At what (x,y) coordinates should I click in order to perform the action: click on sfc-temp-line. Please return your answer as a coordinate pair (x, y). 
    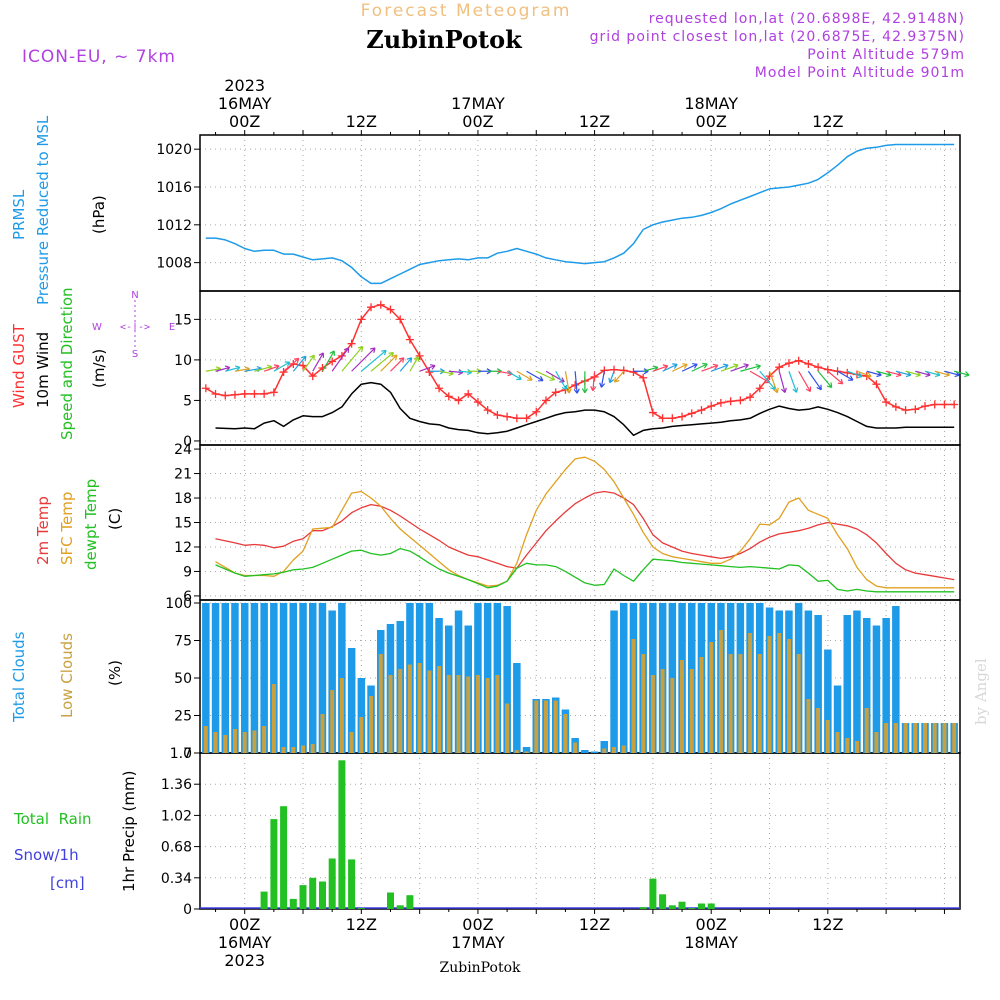
    Looking at the image, I should click on (585, 522).